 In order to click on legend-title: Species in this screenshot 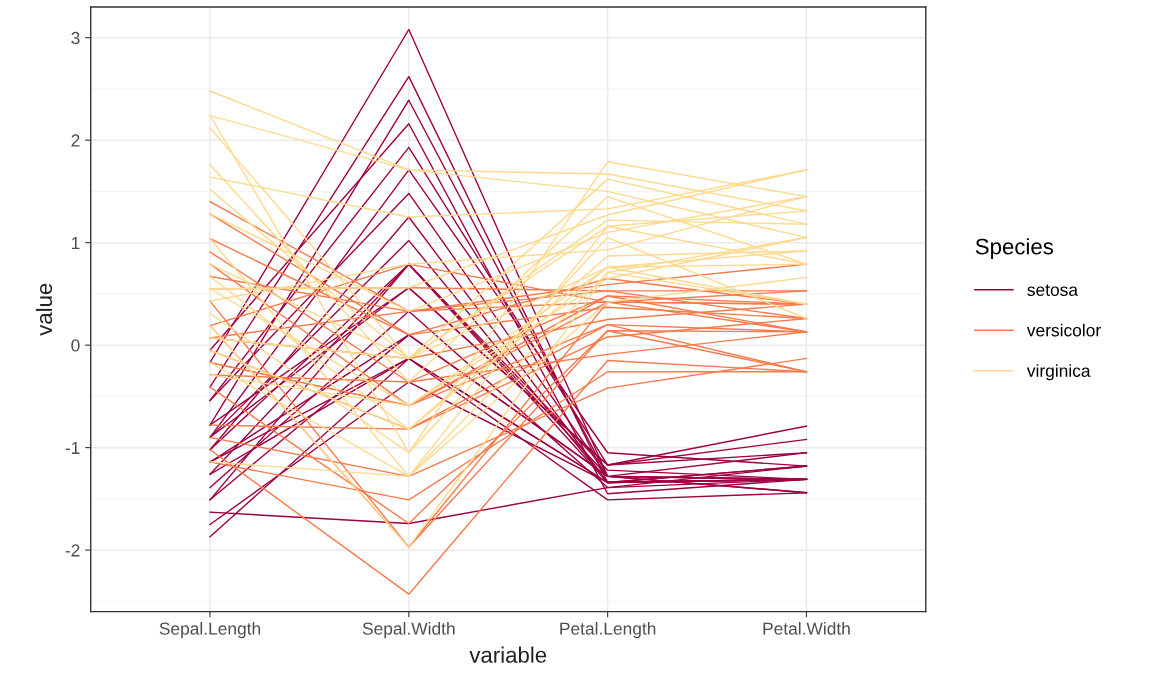, I will do `click(1014, 248)`.